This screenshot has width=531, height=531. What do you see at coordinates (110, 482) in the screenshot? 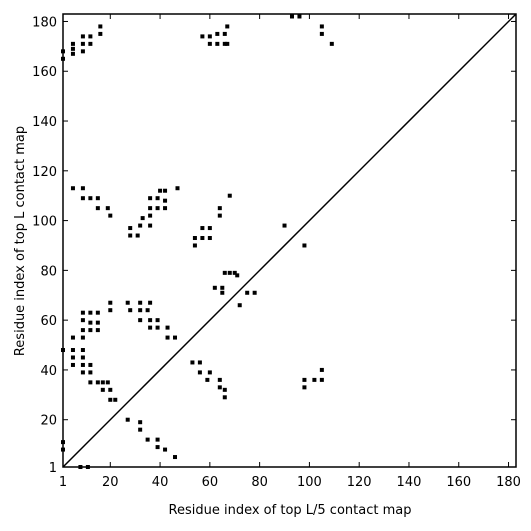
I see `x-tick-label: 20` at bounding box center [110, 482].